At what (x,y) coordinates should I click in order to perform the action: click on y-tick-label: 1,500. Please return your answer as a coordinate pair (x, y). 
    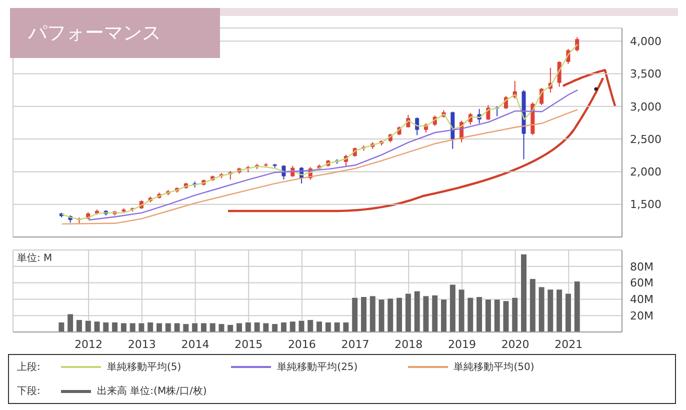
    Looking at the image, I should click on (646, 205).